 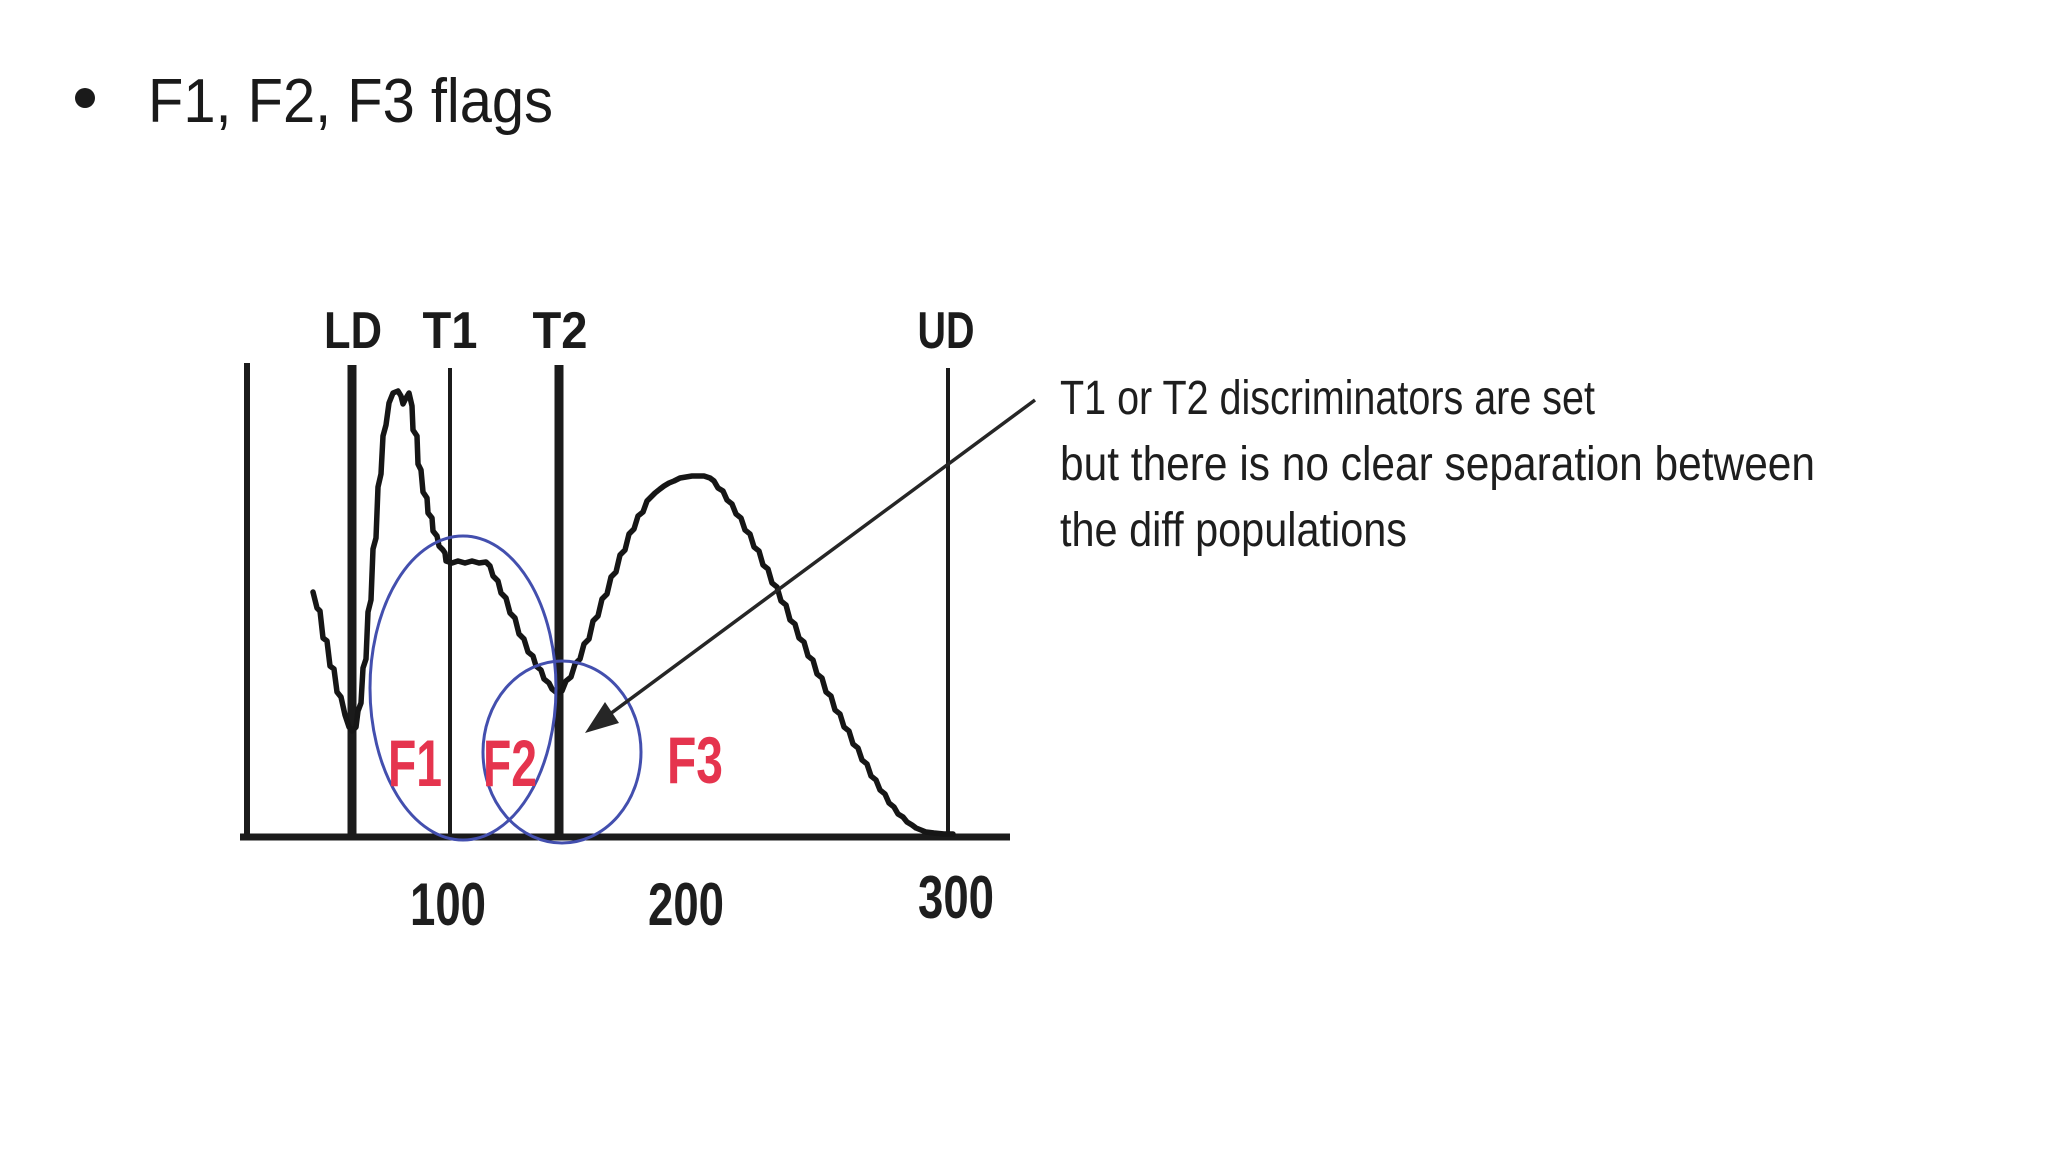 What do you see at coordinates (415, 763) in the screenshot?
I see `flag-label-f1: F1` at bounding box center [415, 763].